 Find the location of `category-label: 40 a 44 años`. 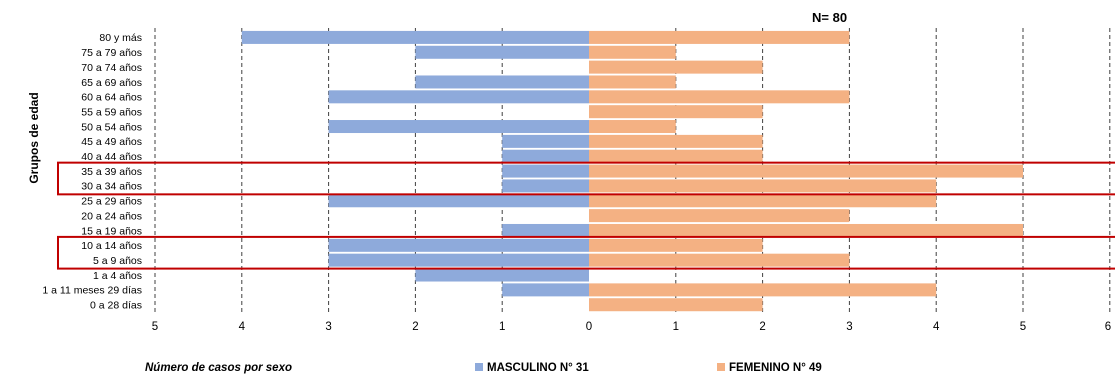

category-label: 40 a 44 años is located at coordinates (111, 157).